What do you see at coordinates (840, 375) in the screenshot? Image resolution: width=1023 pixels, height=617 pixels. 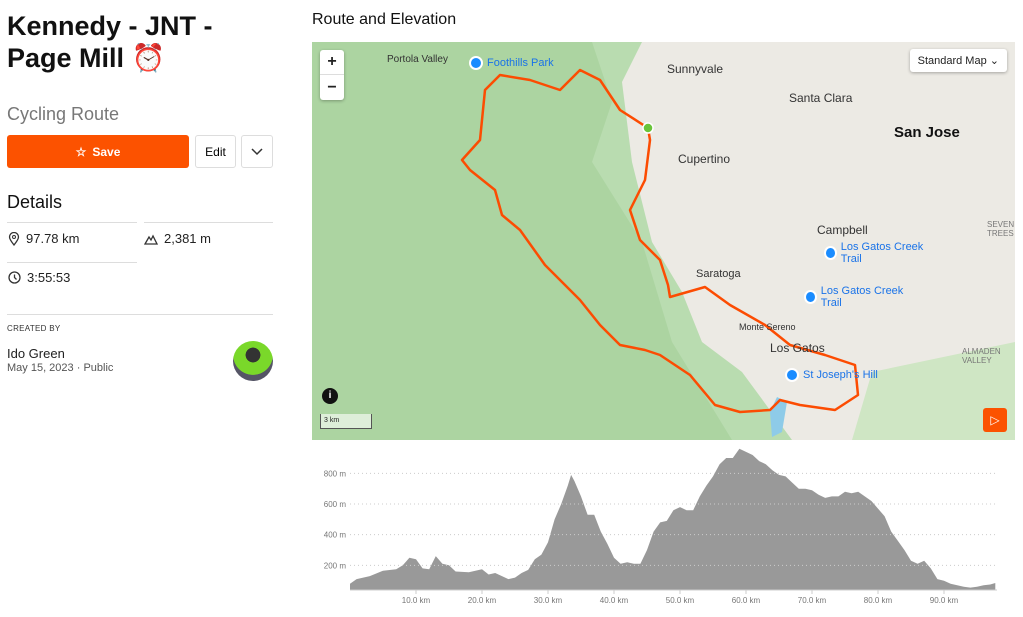 I see `poi-label: St Joseph's Hill` at bounding box center [840, 375].